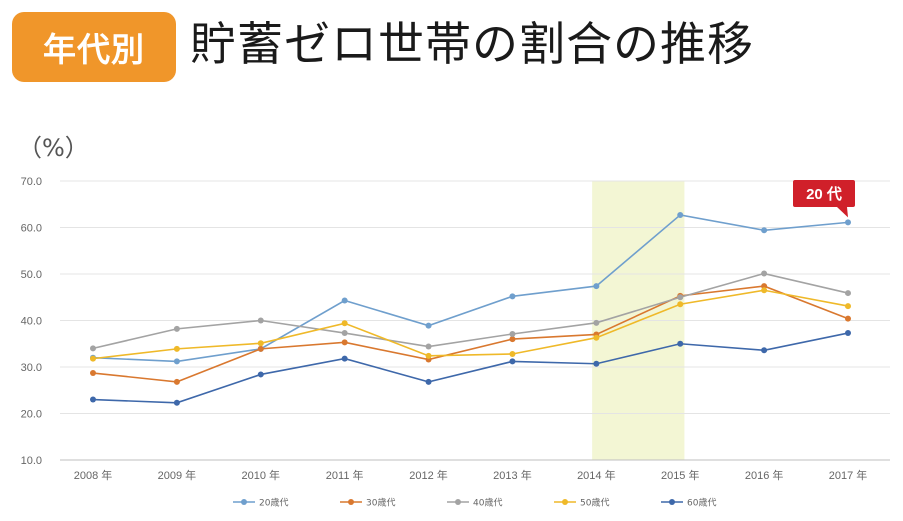  What do you see at coordinates (345, 475) in the screenshot?
I see `x-tick-label: 2011 年` at bounding box center [345, 475].